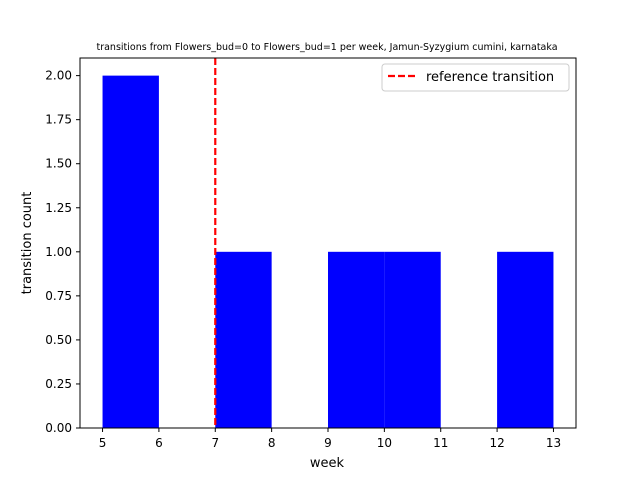 Image resolution: width=640 pixels, height=480 pixels. Describe the element at coordinates (159, 443) in the screenshot. I see `x-tick-label-6: 6` at that location.